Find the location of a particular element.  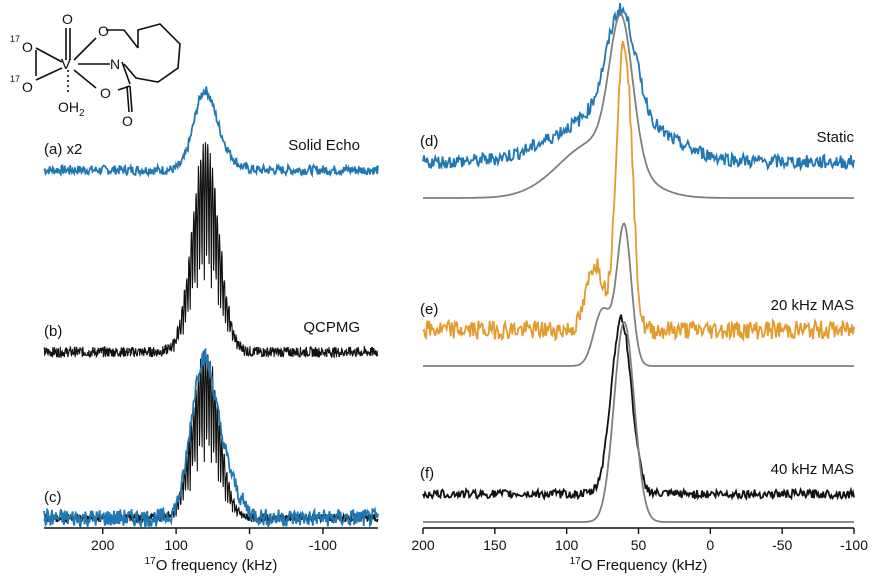

left-tick-label-3: -100 is located at coordinates (323, 545).